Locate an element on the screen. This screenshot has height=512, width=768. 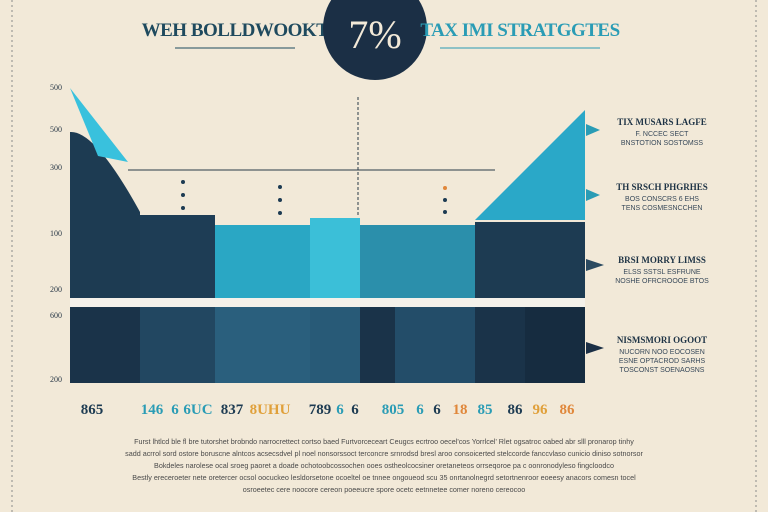
note-line: BNSTOTION SOSTOMSS is located at coordinates (662, 143).